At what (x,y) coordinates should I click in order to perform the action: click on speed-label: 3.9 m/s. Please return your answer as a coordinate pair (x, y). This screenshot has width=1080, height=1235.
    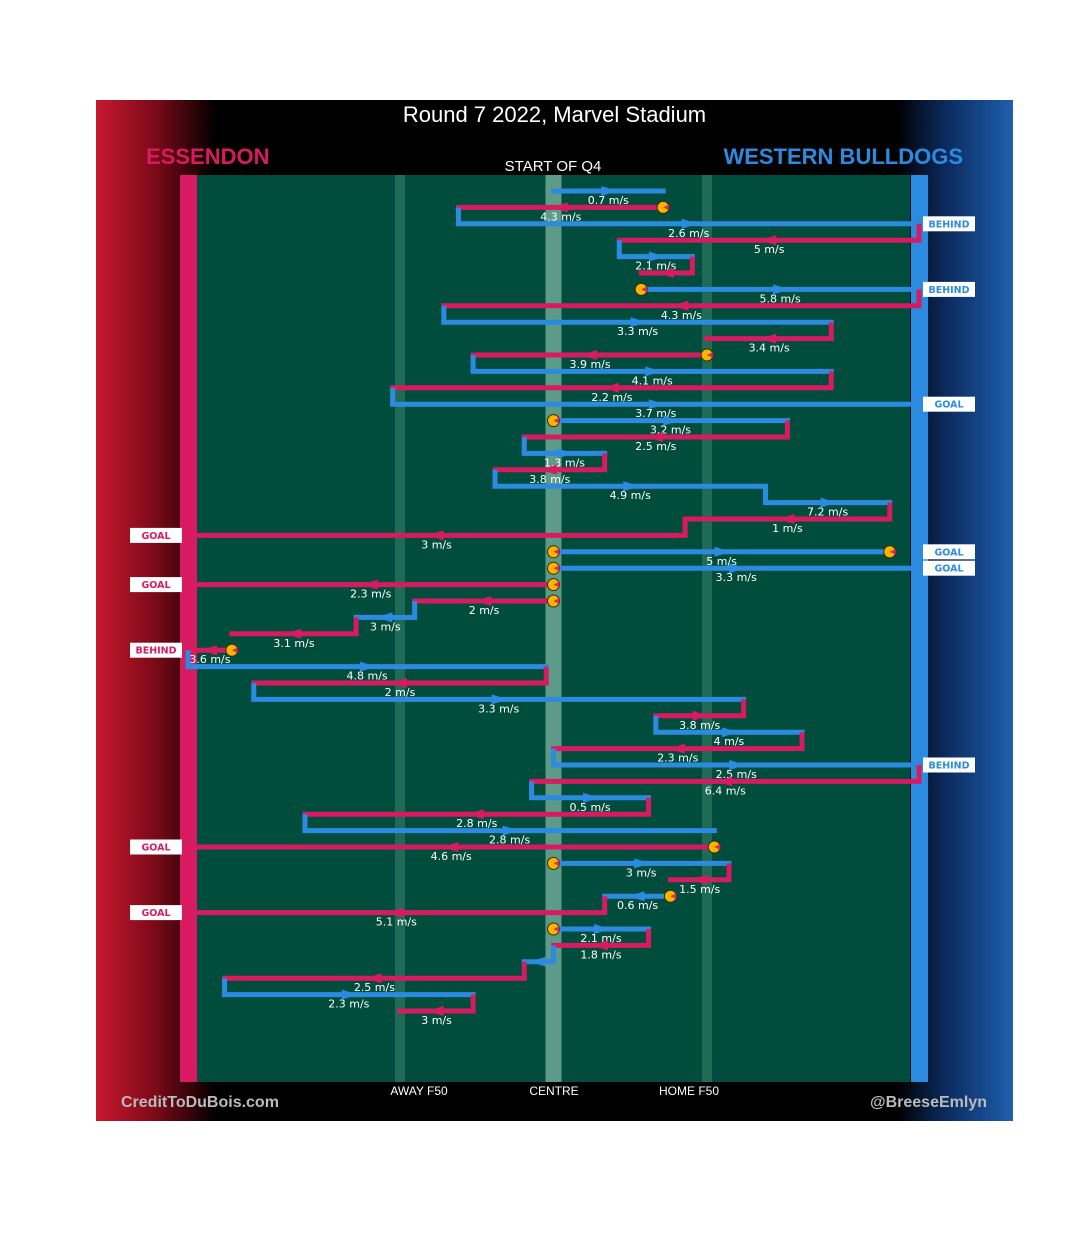
    Looking at the image, I should click on (589, 364).